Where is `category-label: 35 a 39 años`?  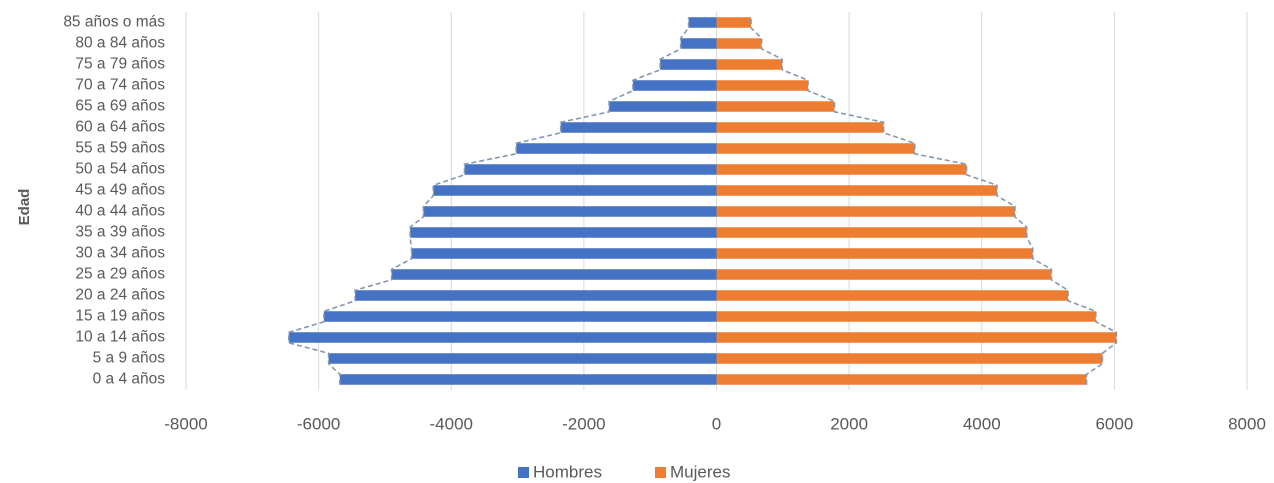
category-label: 35 a 39 años is located at coordinates (120, 232).